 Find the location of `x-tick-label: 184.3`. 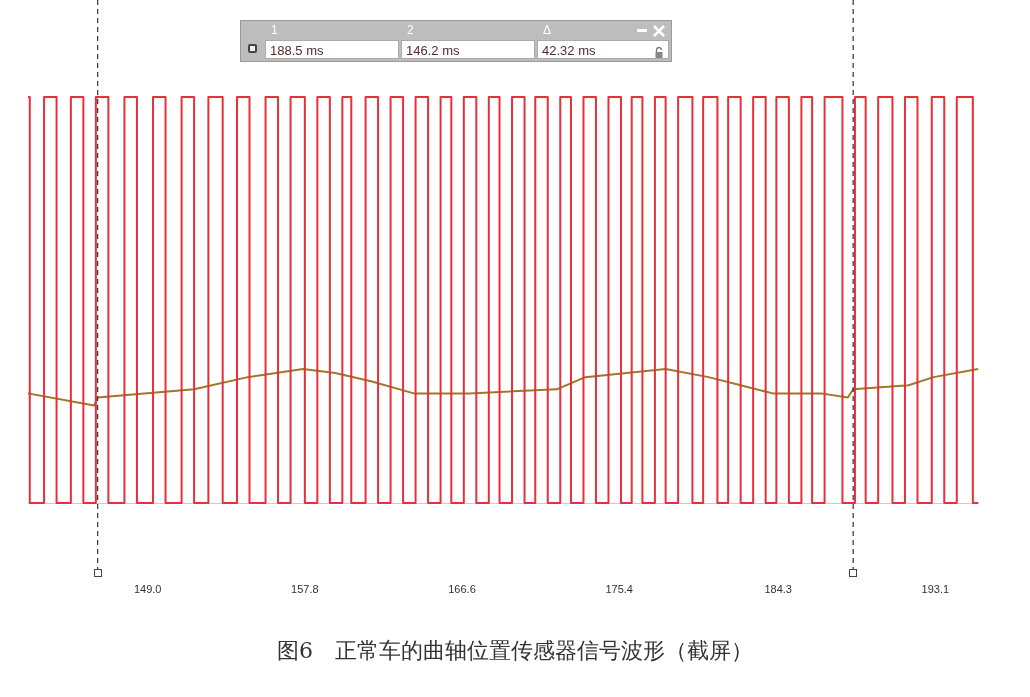

x-tick-label: 184.3 is located at coordinates (778, 588).